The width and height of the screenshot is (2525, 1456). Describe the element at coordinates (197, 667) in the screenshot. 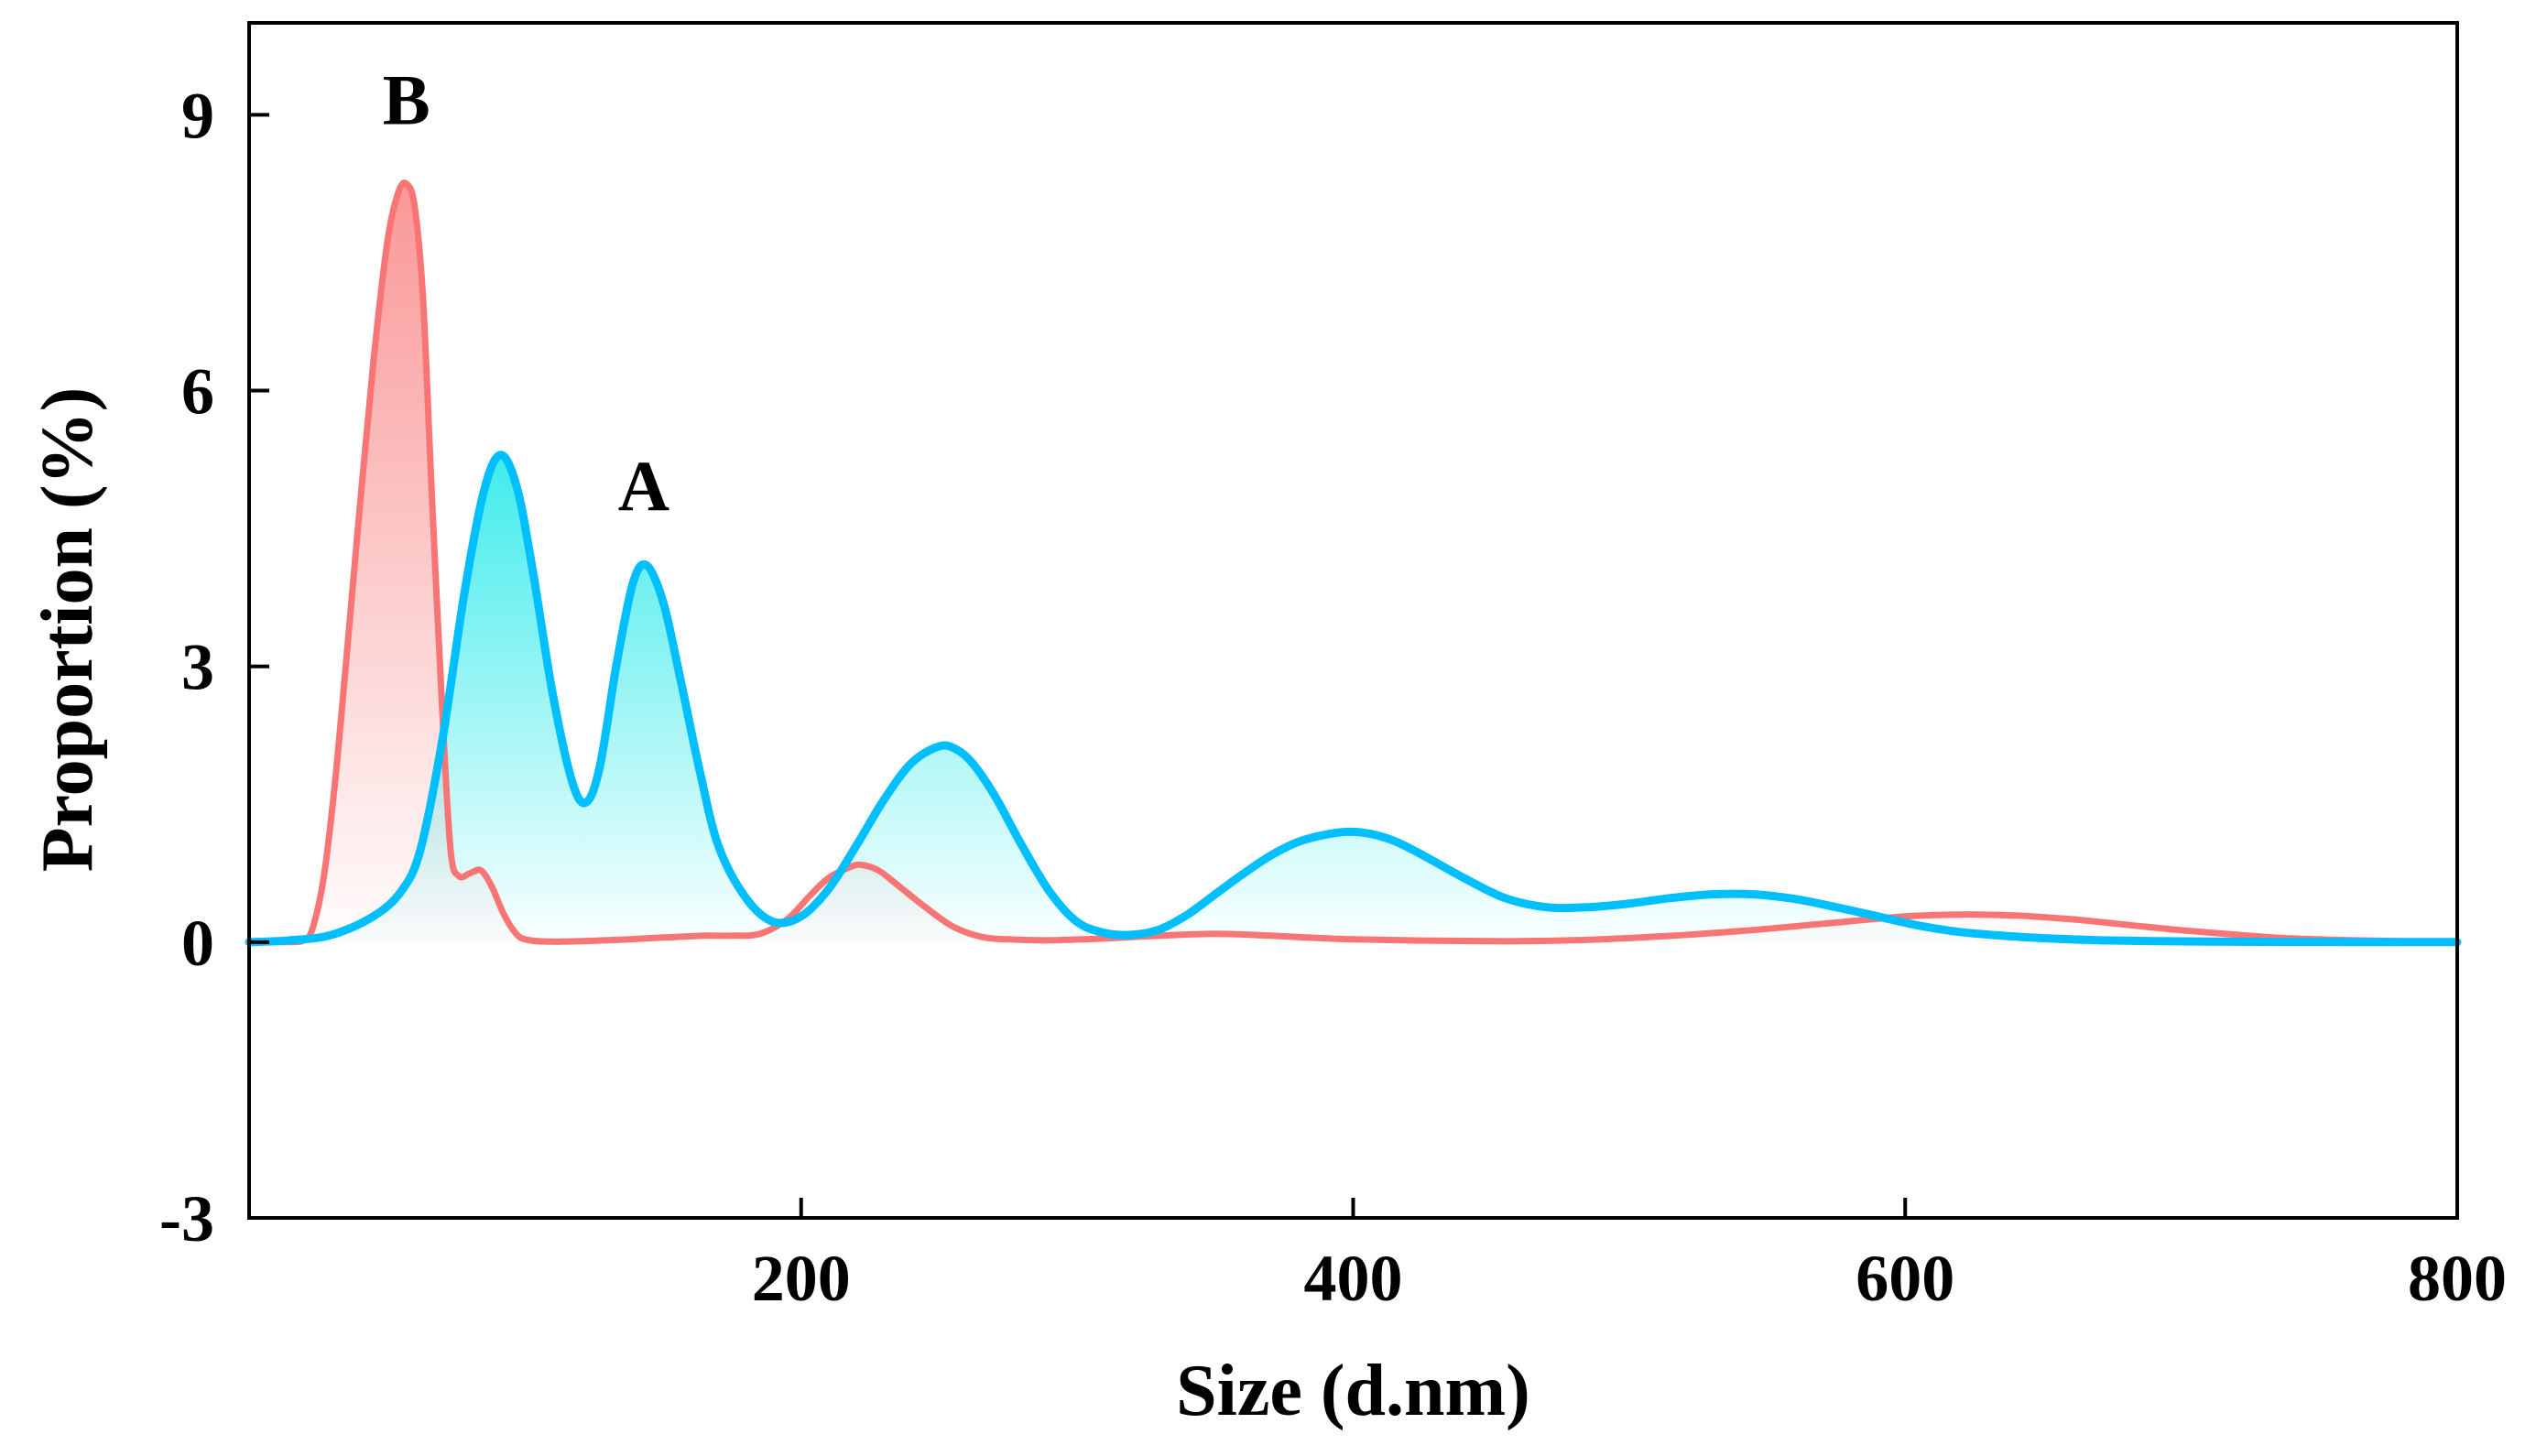

I see `y-tick-label: 3` at that location.